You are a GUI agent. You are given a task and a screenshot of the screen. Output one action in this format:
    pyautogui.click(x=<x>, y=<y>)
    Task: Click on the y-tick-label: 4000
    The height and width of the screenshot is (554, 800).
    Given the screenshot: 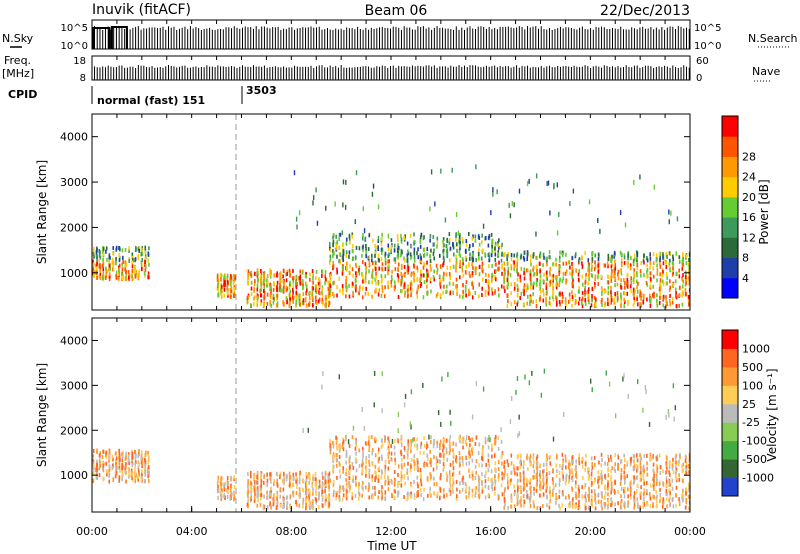 What is the action you would take?
    pyautogui.click(x=74, y=137)
    